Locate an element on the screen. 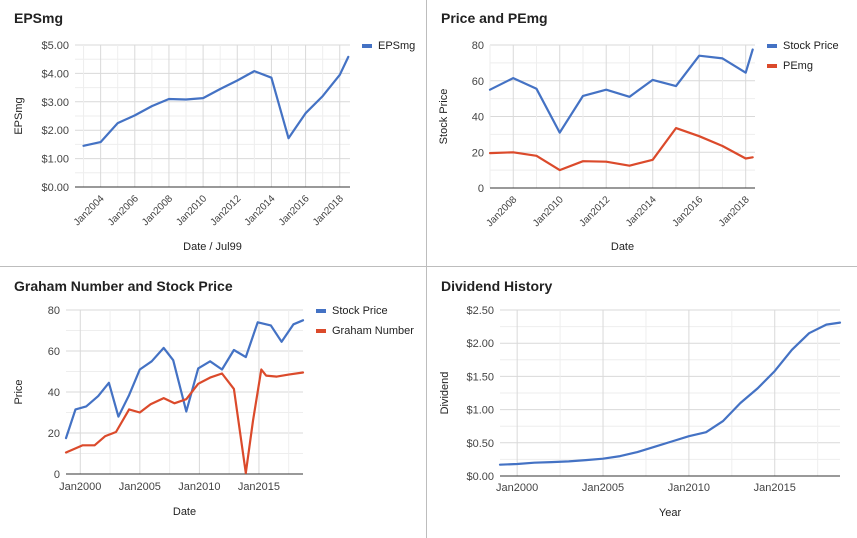 This screenshot has width=857, height=538. y-tick-label: $5.00 is located at coordinates (55, 46).